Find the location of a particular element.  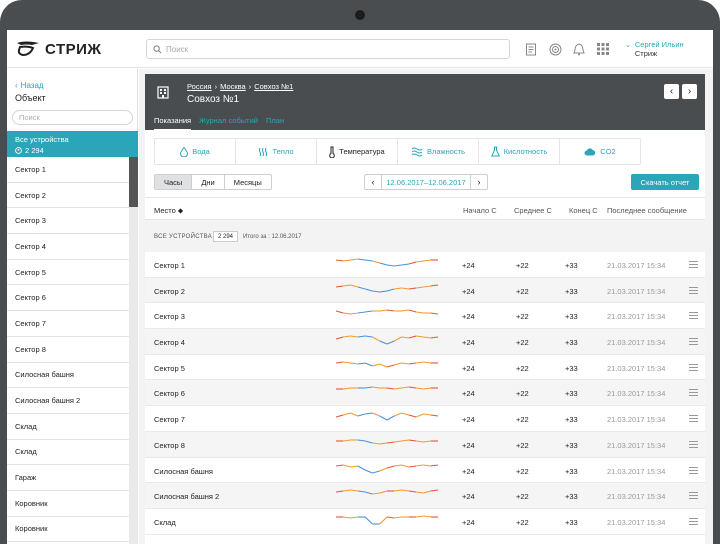

sidebar-item: Сектор 8 is located at coordinates (68, 350).